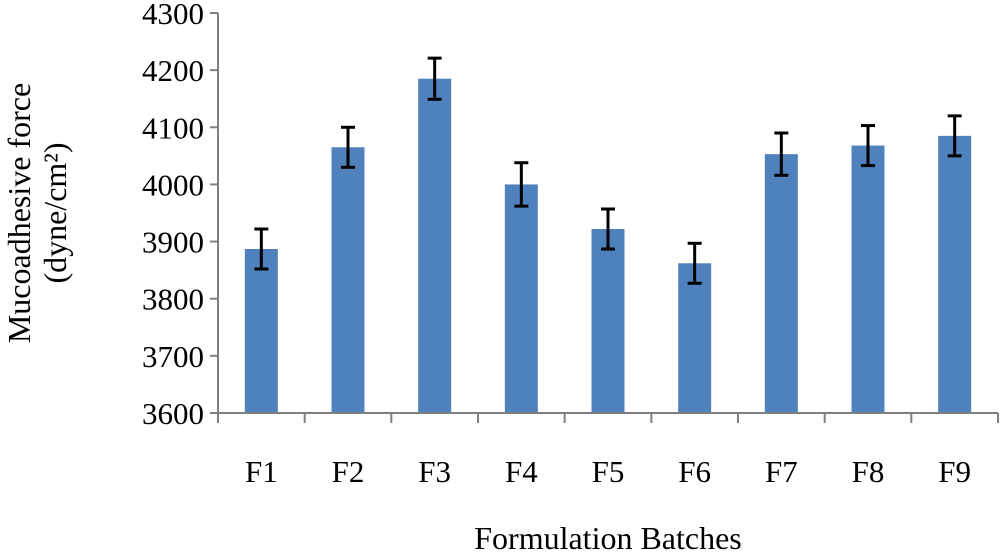  Describe the element at coordinates (521, 471) in the screenshot. I see `x-tick-label-f4: F4` at that location.